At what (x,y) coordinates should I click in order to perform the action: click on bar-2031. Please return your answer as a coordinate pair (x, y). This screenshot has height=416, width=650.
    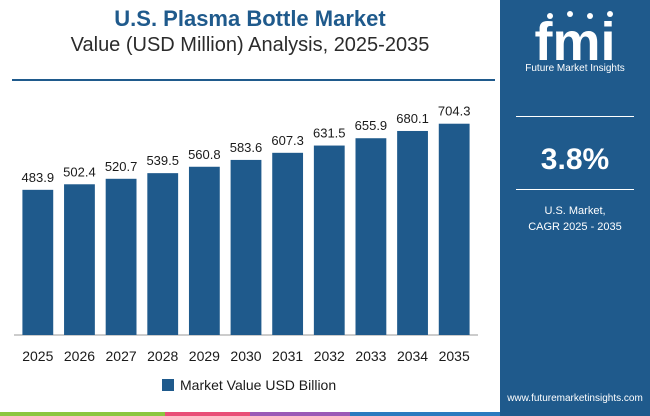
    Looking at the image, I should click on (288, 243).